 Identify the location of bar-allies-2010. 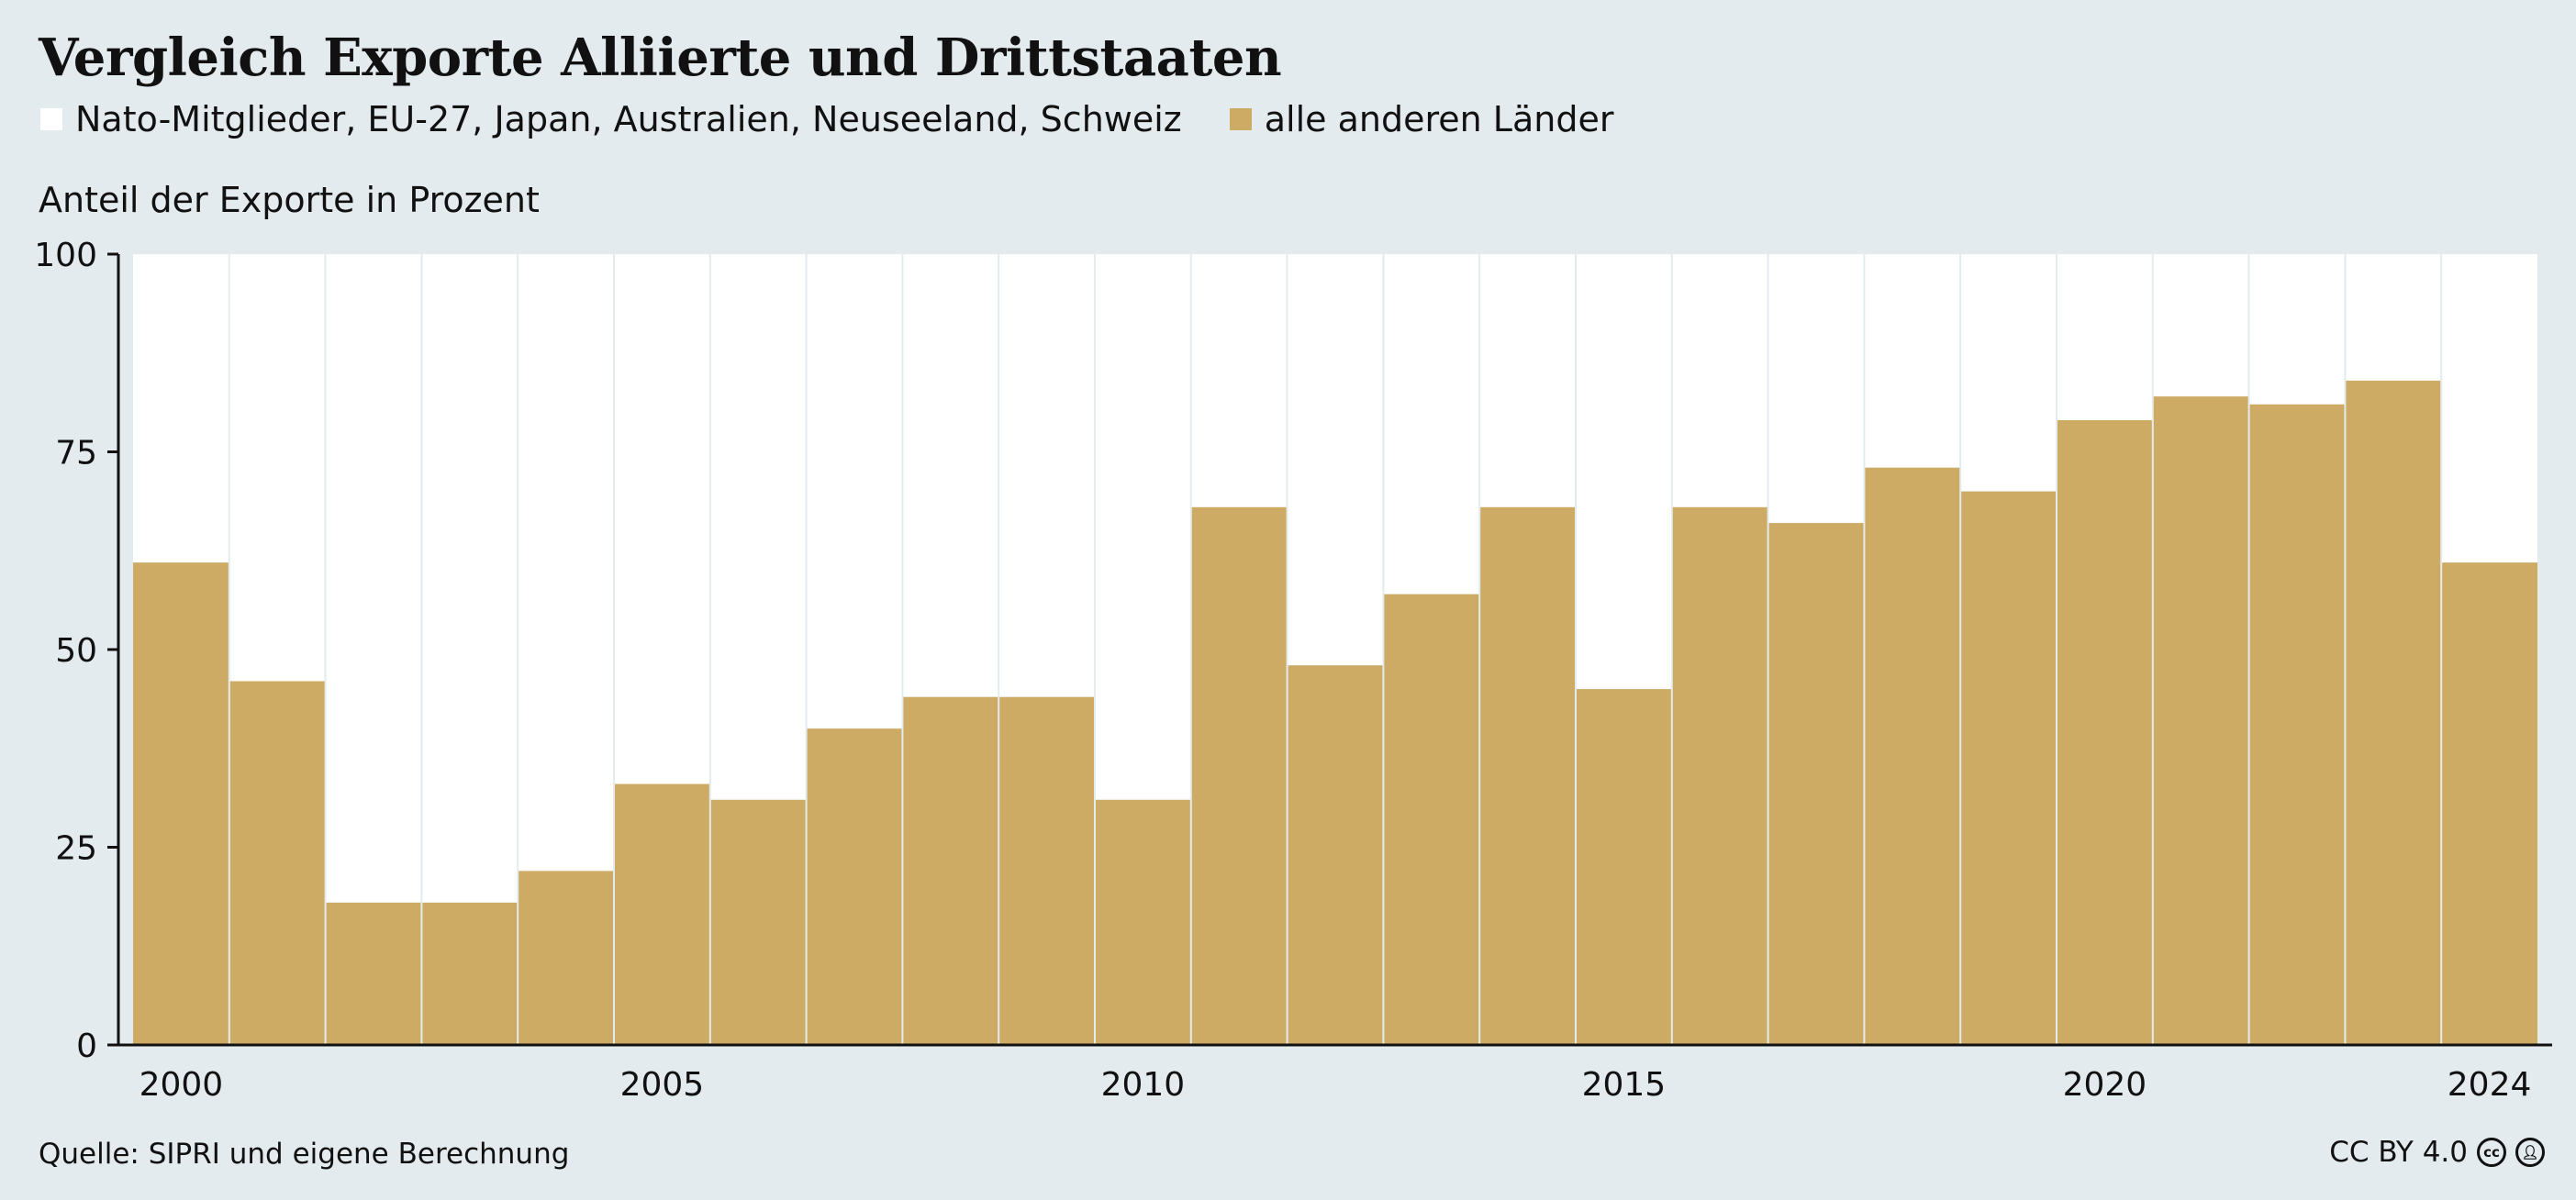
(1143, 527).